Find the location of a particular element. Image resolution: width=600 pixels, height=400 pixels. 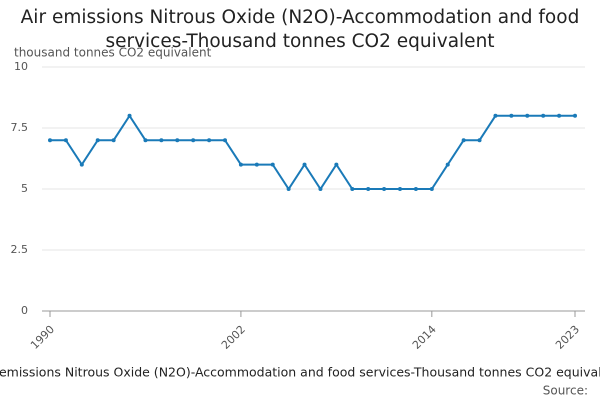

source: Source: is located at coordinates (565, 391).